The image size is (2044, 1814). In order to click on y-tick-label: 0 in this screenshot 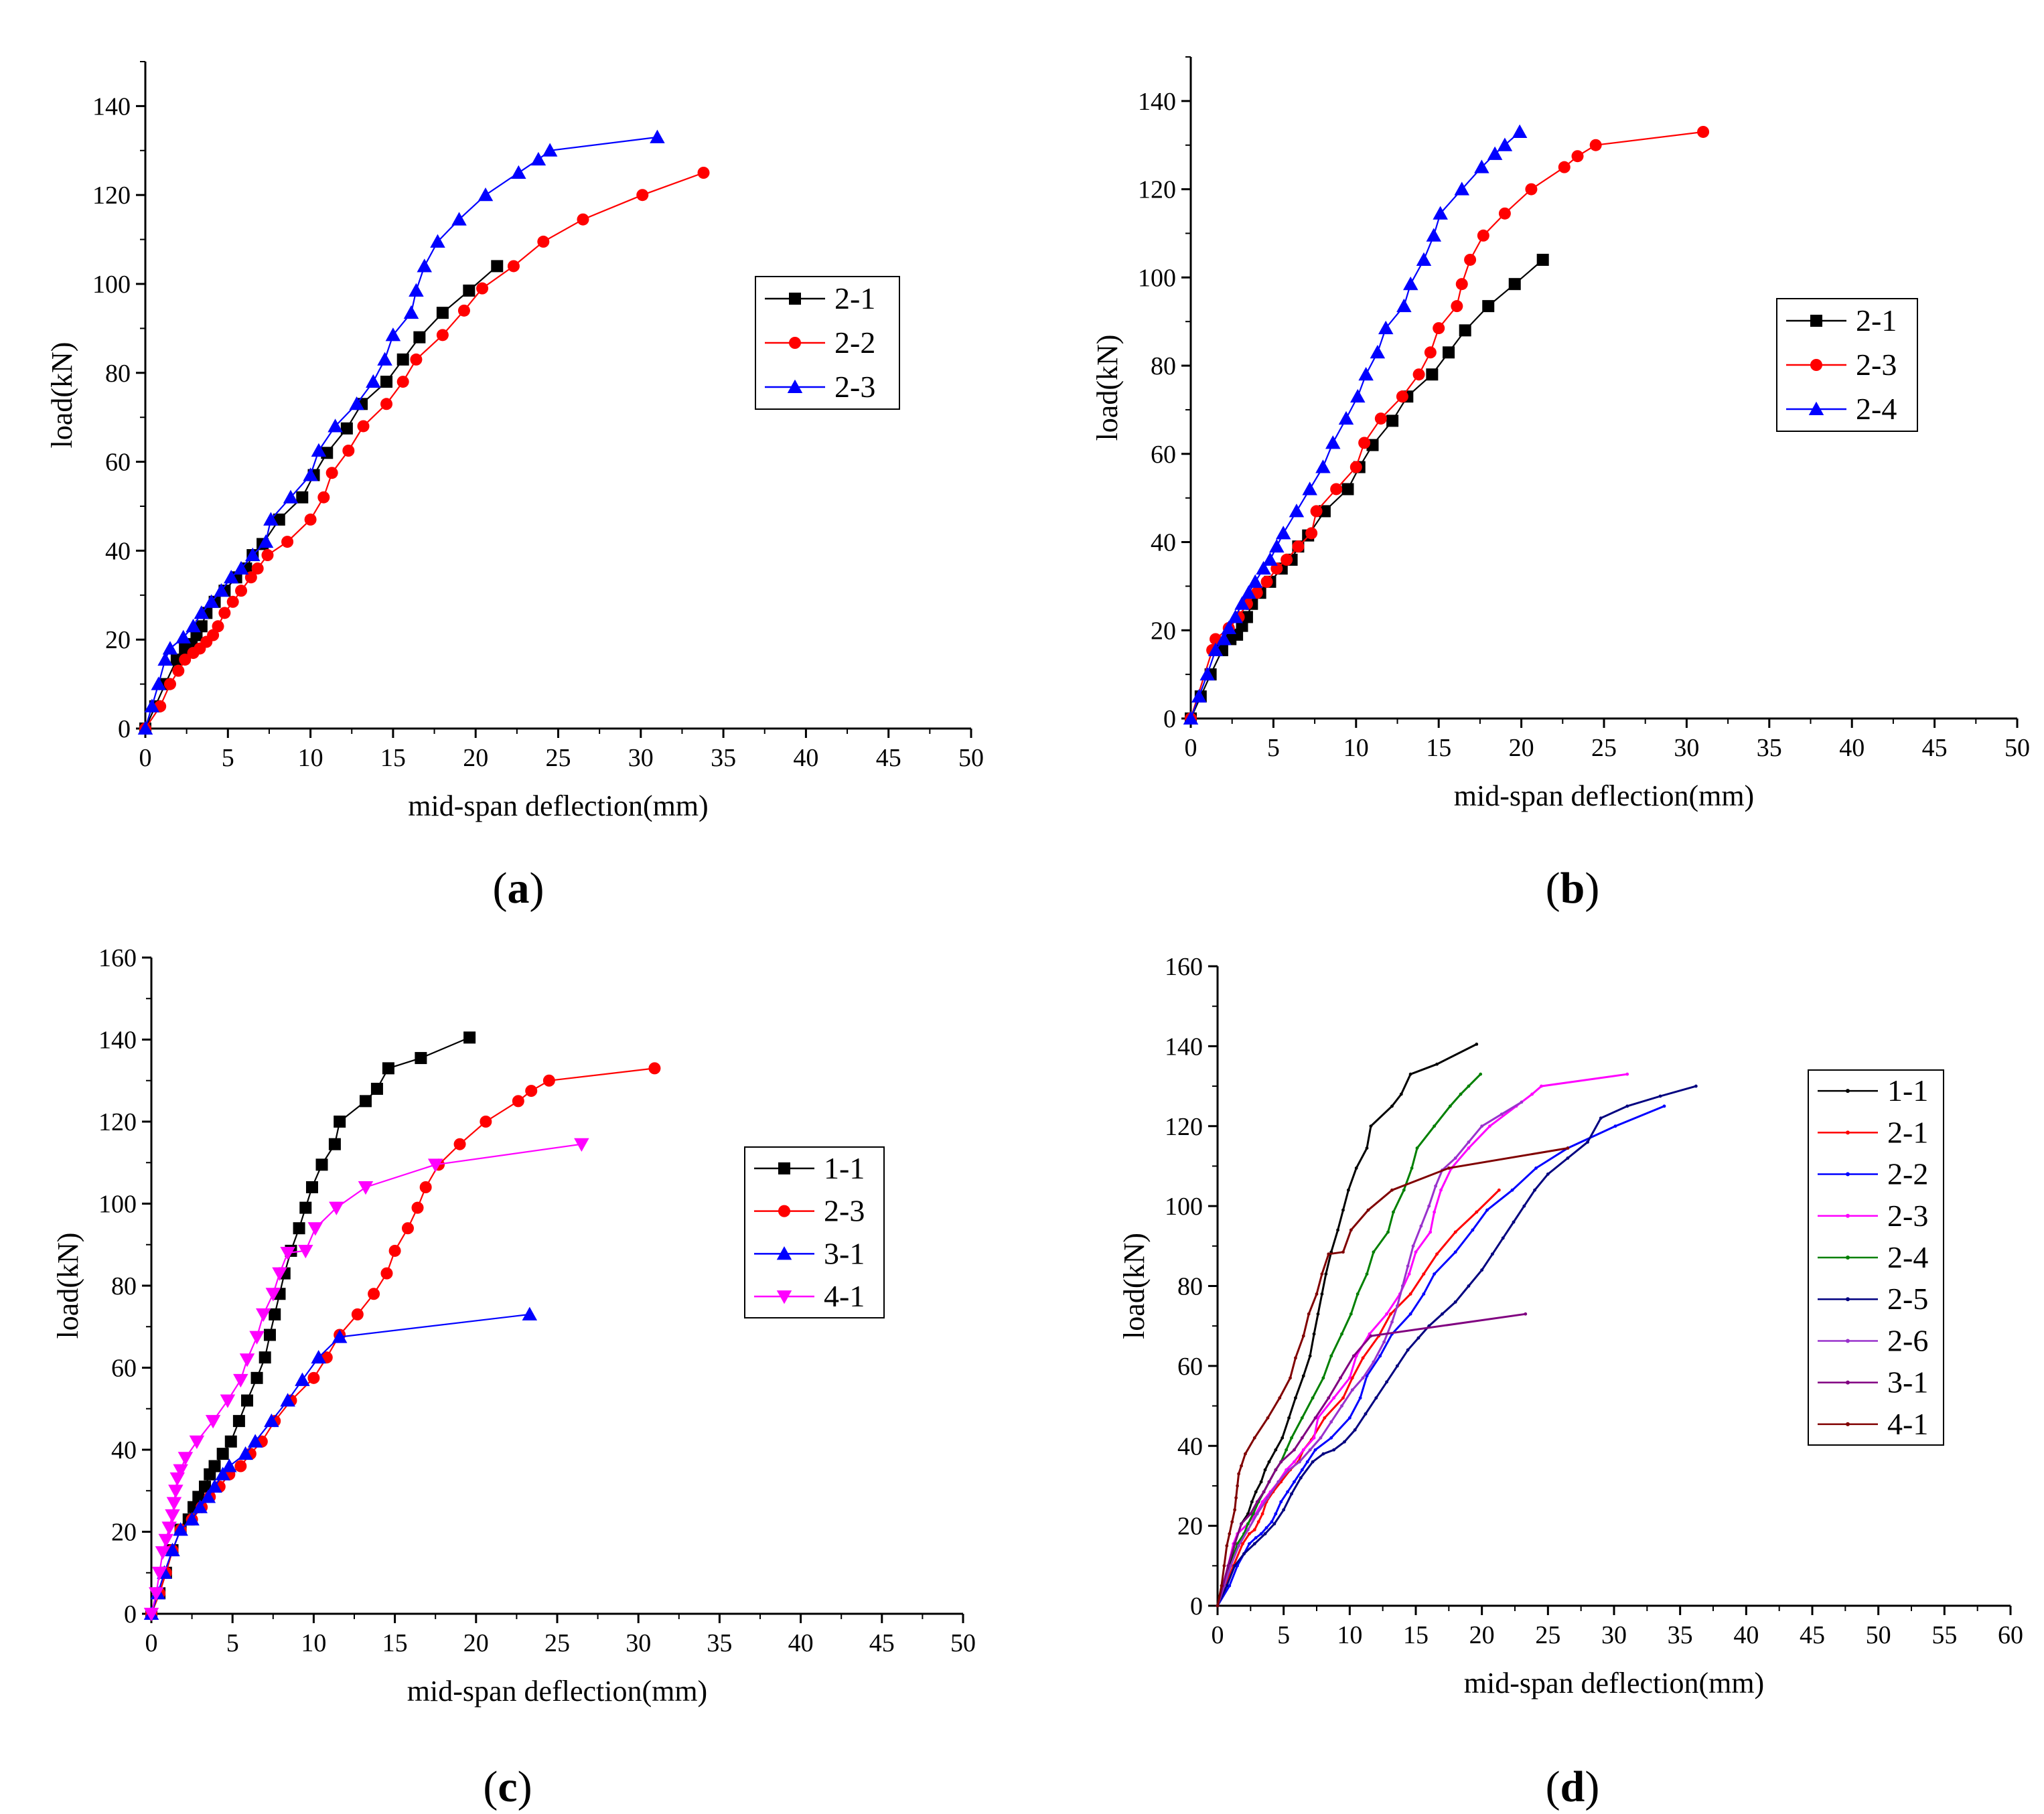, I will do `click(1196, 1606)`.